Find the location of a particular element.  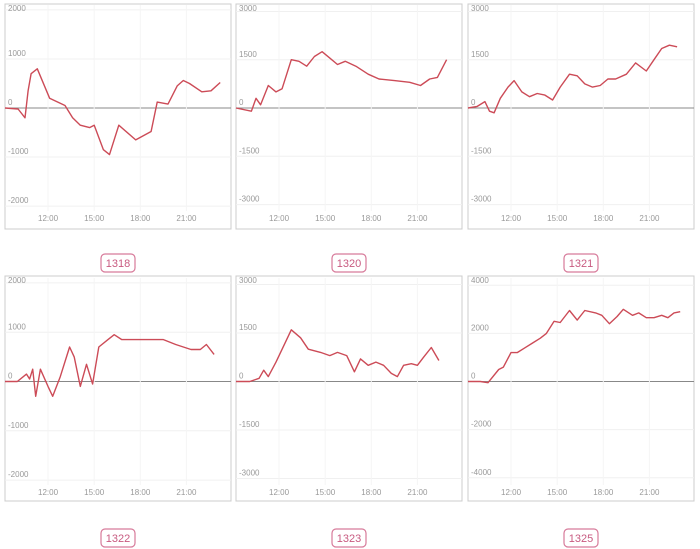

chart-title: 1325 is located at coordinates (581, 539).